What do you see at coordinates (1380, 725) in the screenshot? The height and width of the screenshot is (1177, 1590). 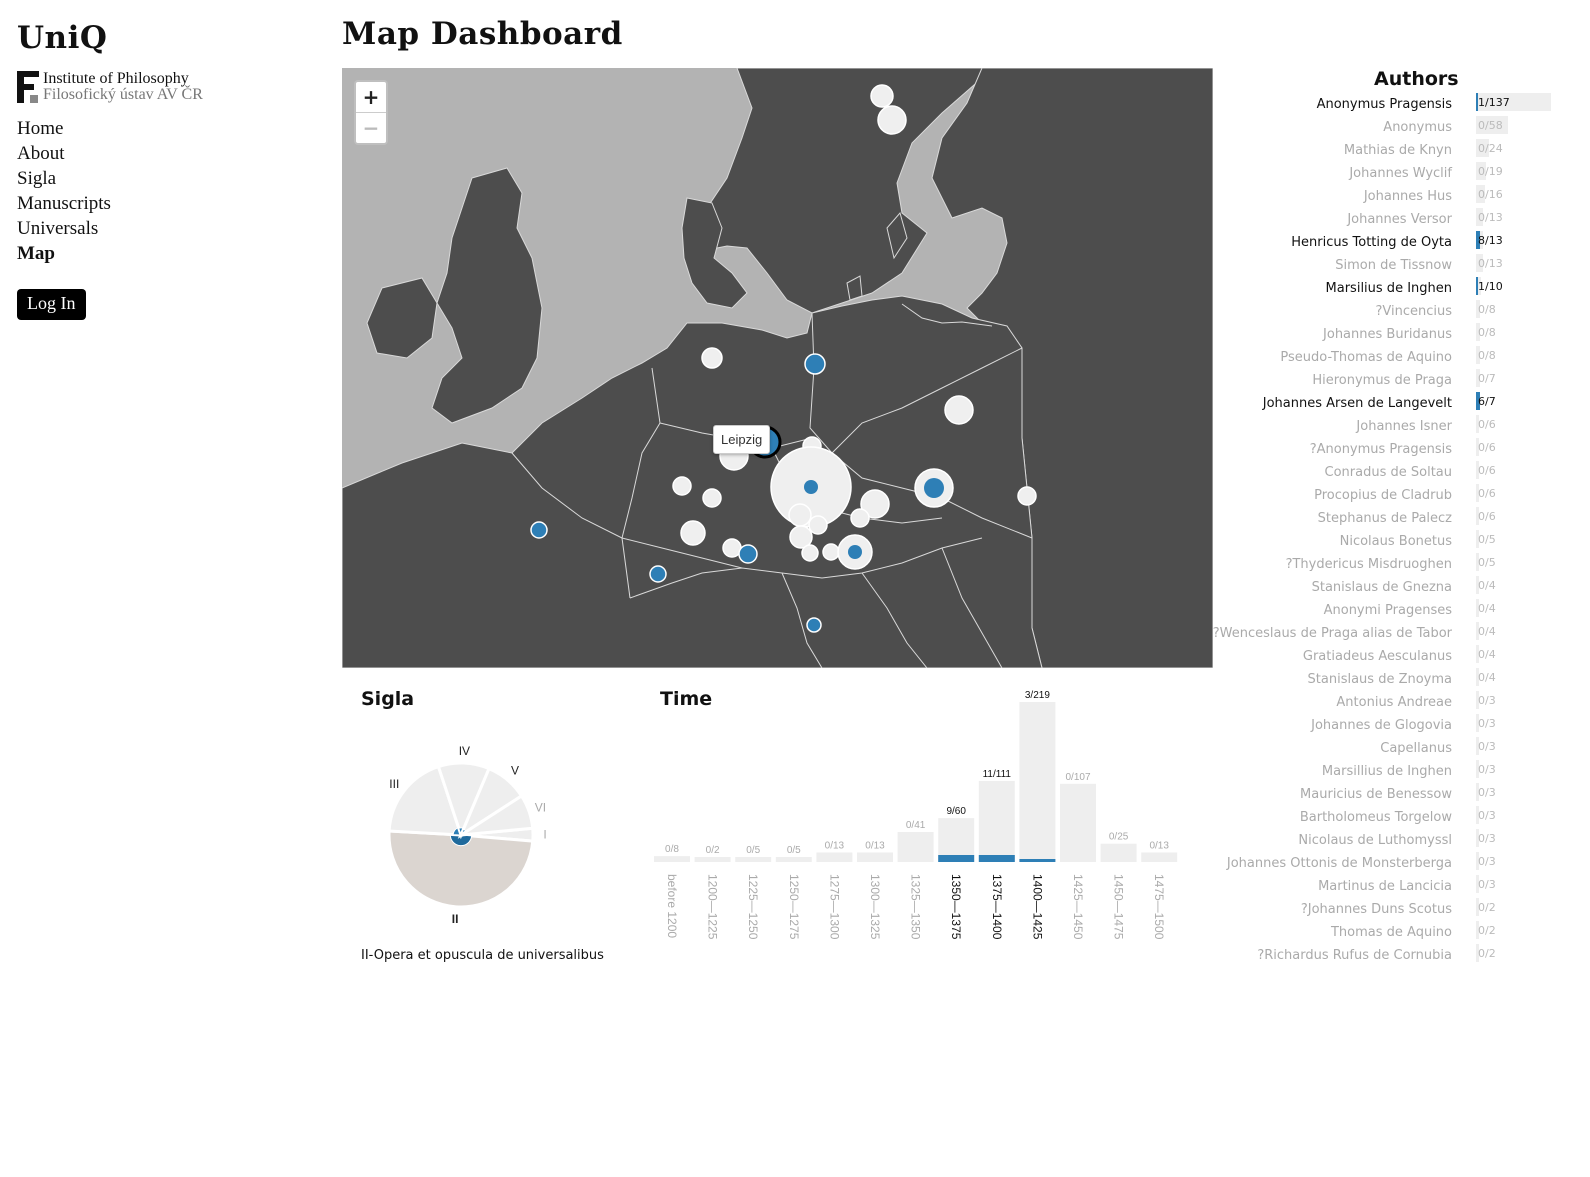 I see `author-row: Johannes de Glogovia 0/3` at bounding box center [1380, 725].